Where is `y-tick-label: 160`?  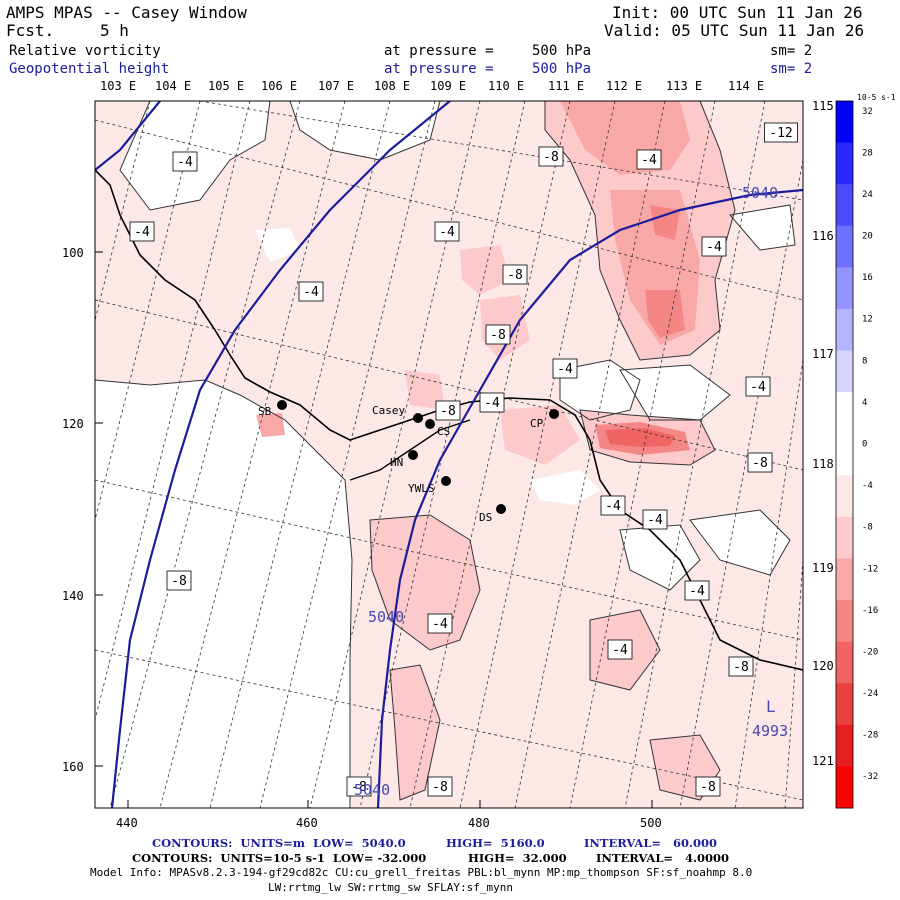 y-tick-label: 160 is located at coordinates (73, 767).